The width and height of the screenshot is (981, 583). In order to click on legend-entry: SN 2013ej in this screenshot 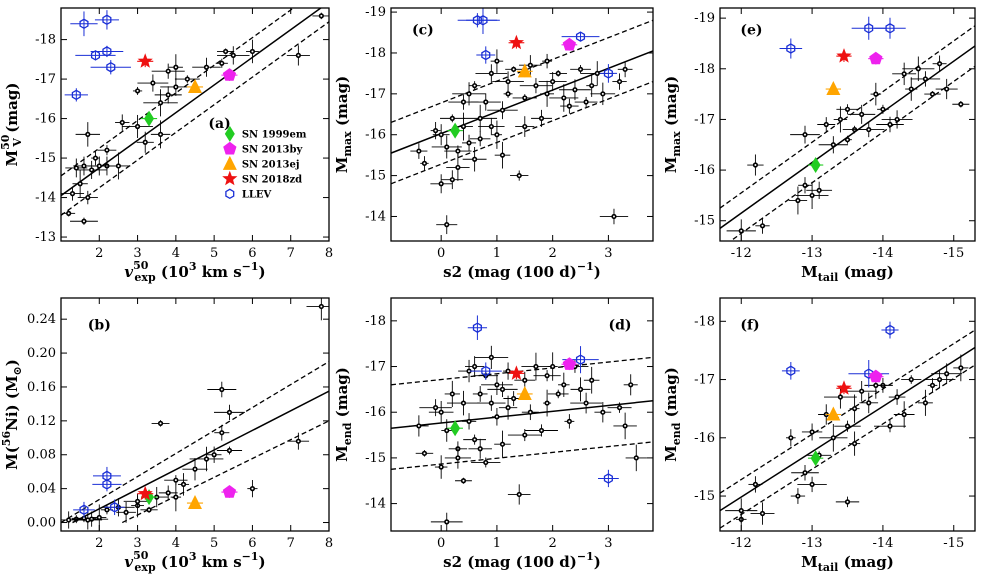, I will do `click(260, 162)`.